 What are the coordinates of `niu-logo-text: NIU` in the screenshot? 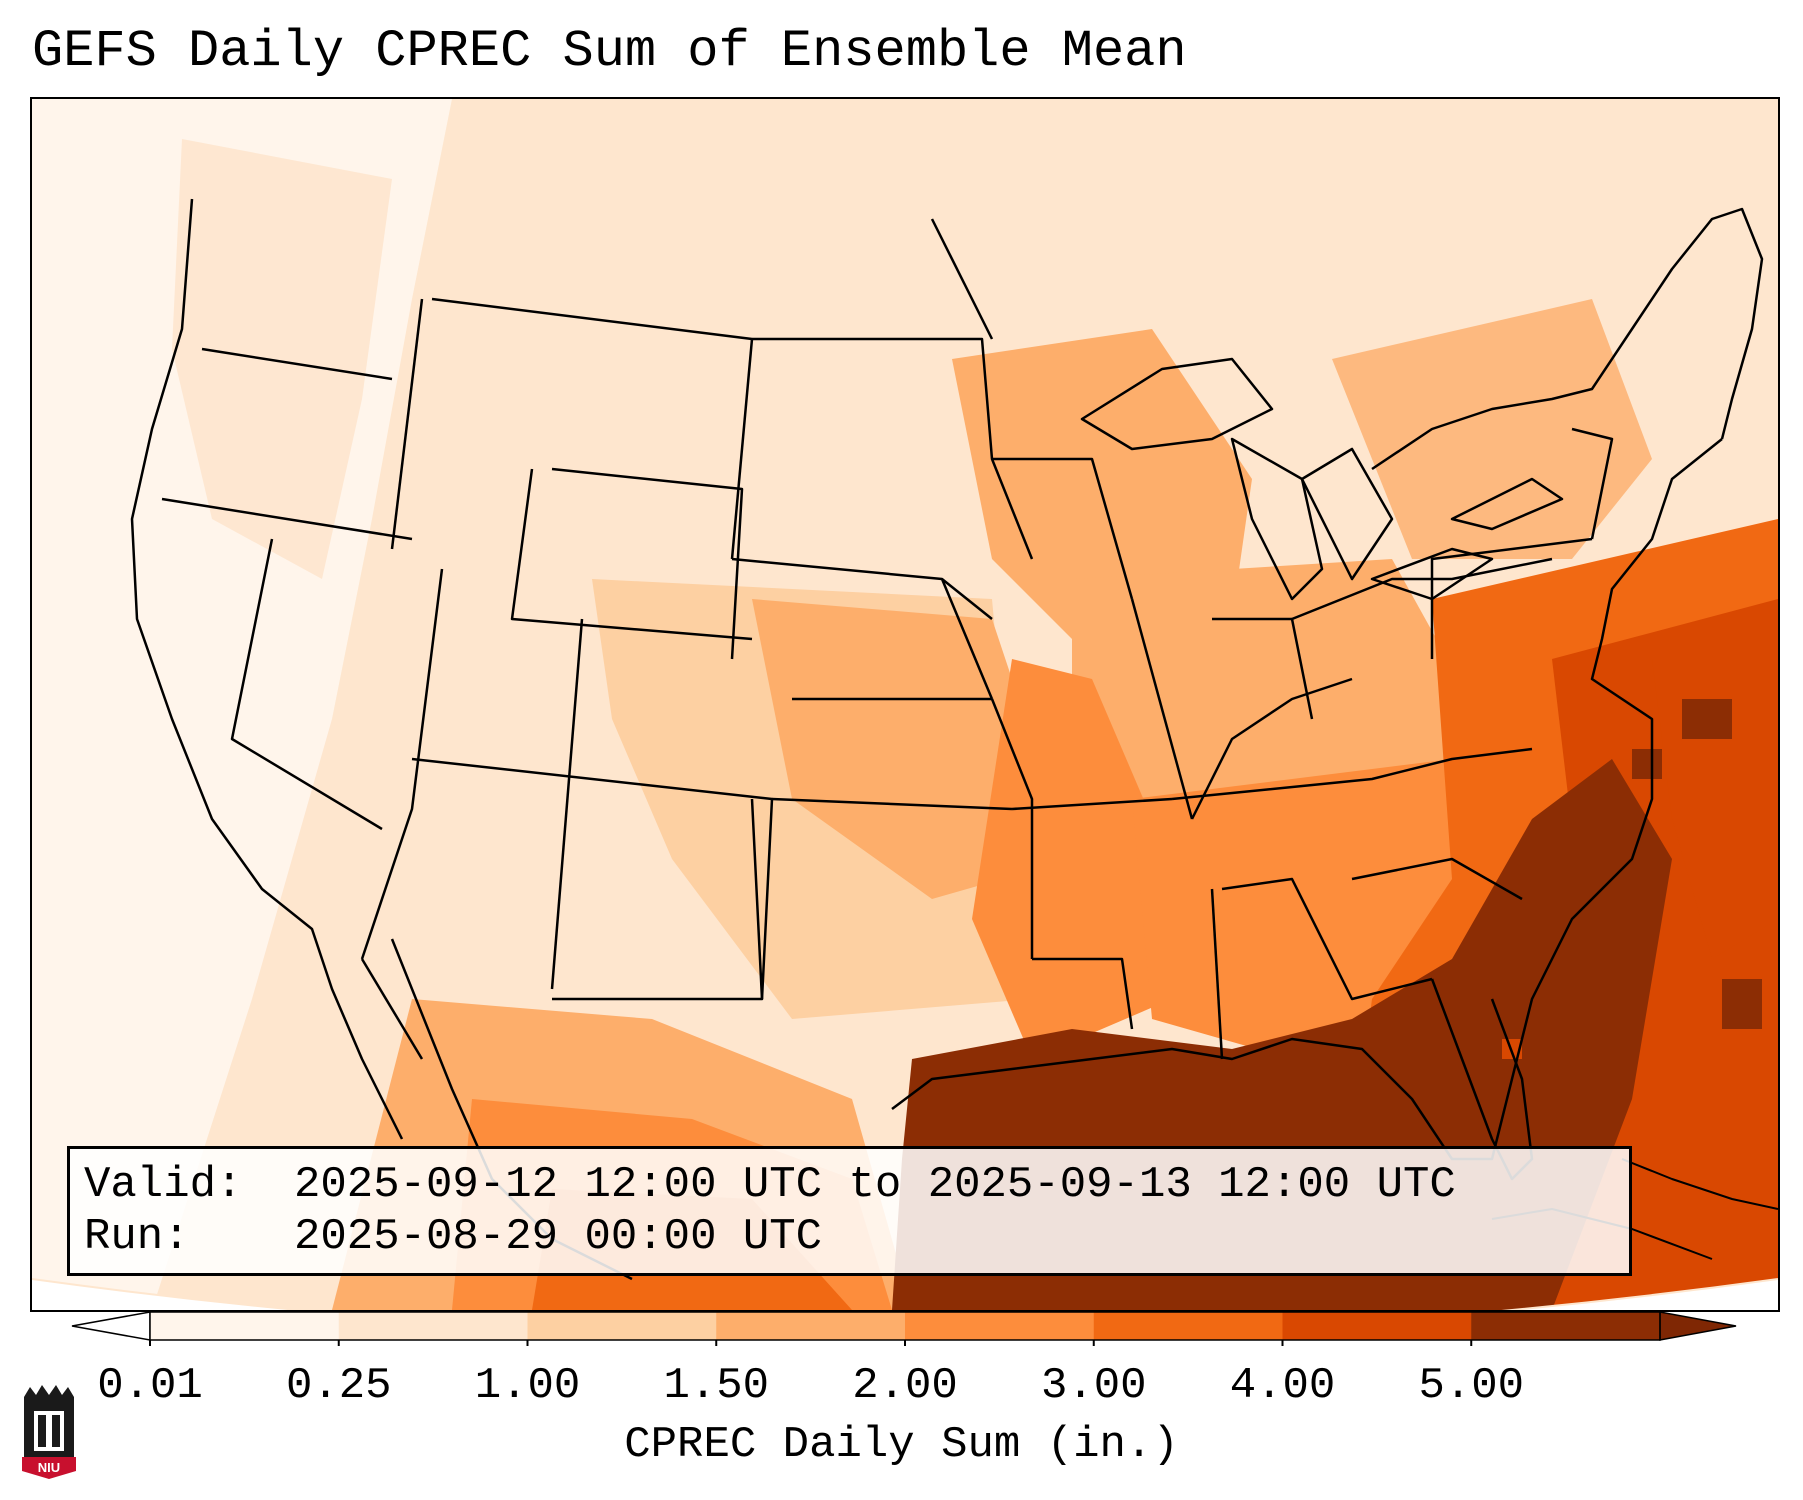 It's located at (49, 1467).